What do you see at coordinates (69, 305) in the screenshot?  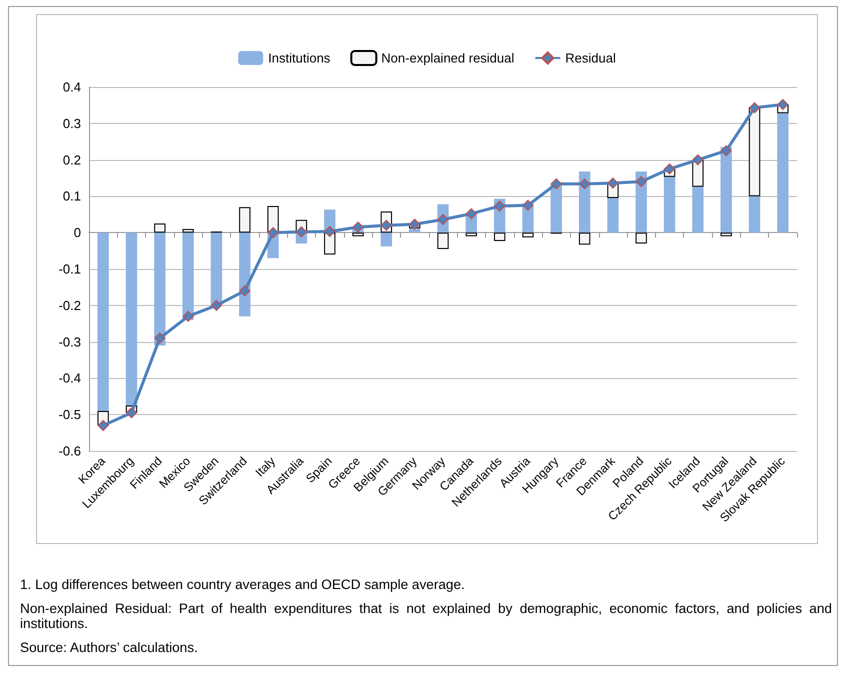 I see `y-tick-label: -0.2` at bounding box center [69, 305].